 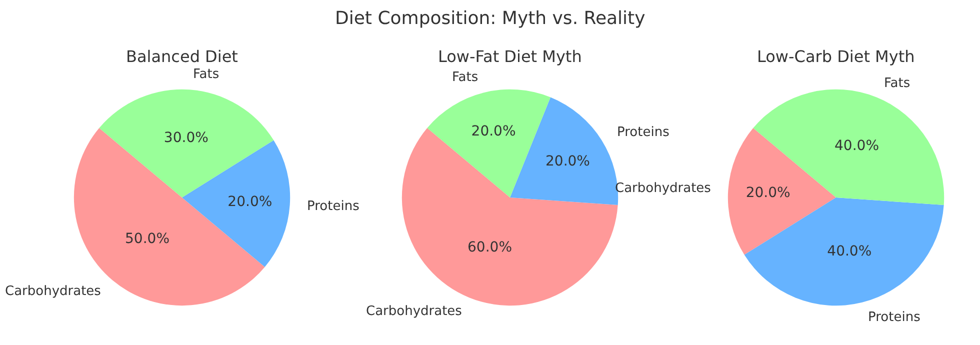 I want to click on data-label: 30.0%, so click(x=186, y=138).